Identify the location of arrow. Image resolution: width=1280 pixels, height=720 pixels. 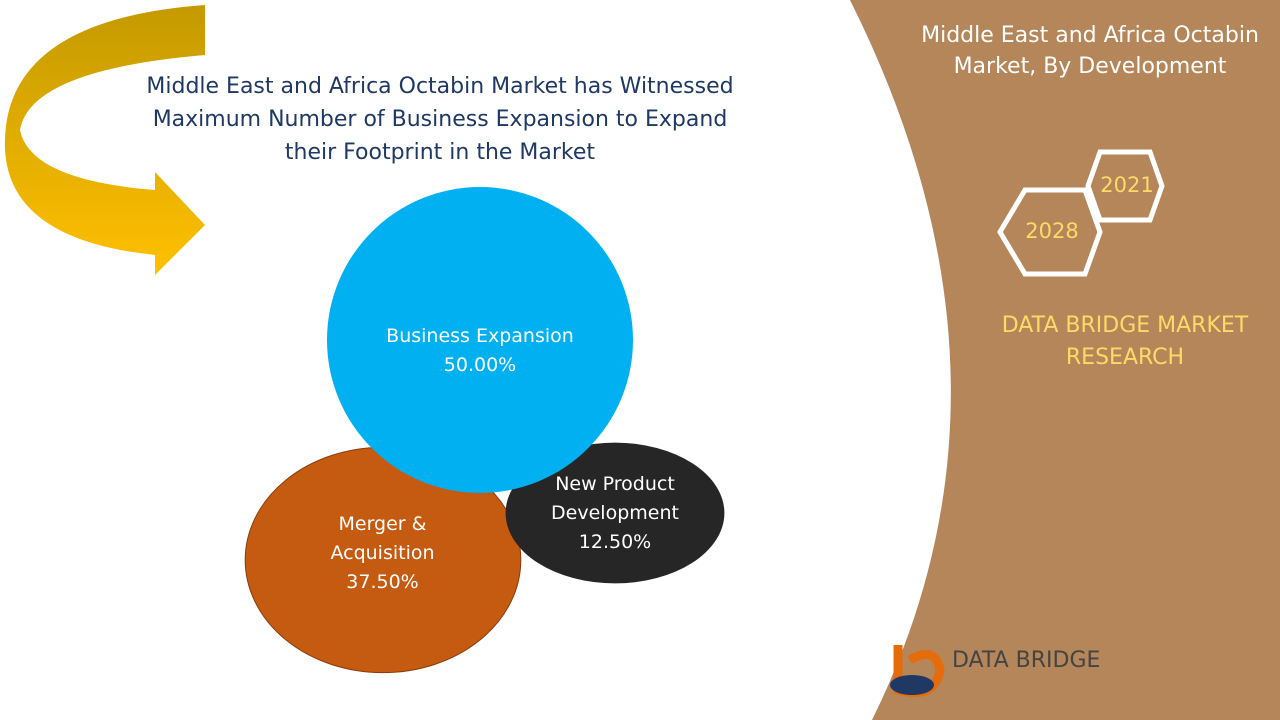
(105, 140).